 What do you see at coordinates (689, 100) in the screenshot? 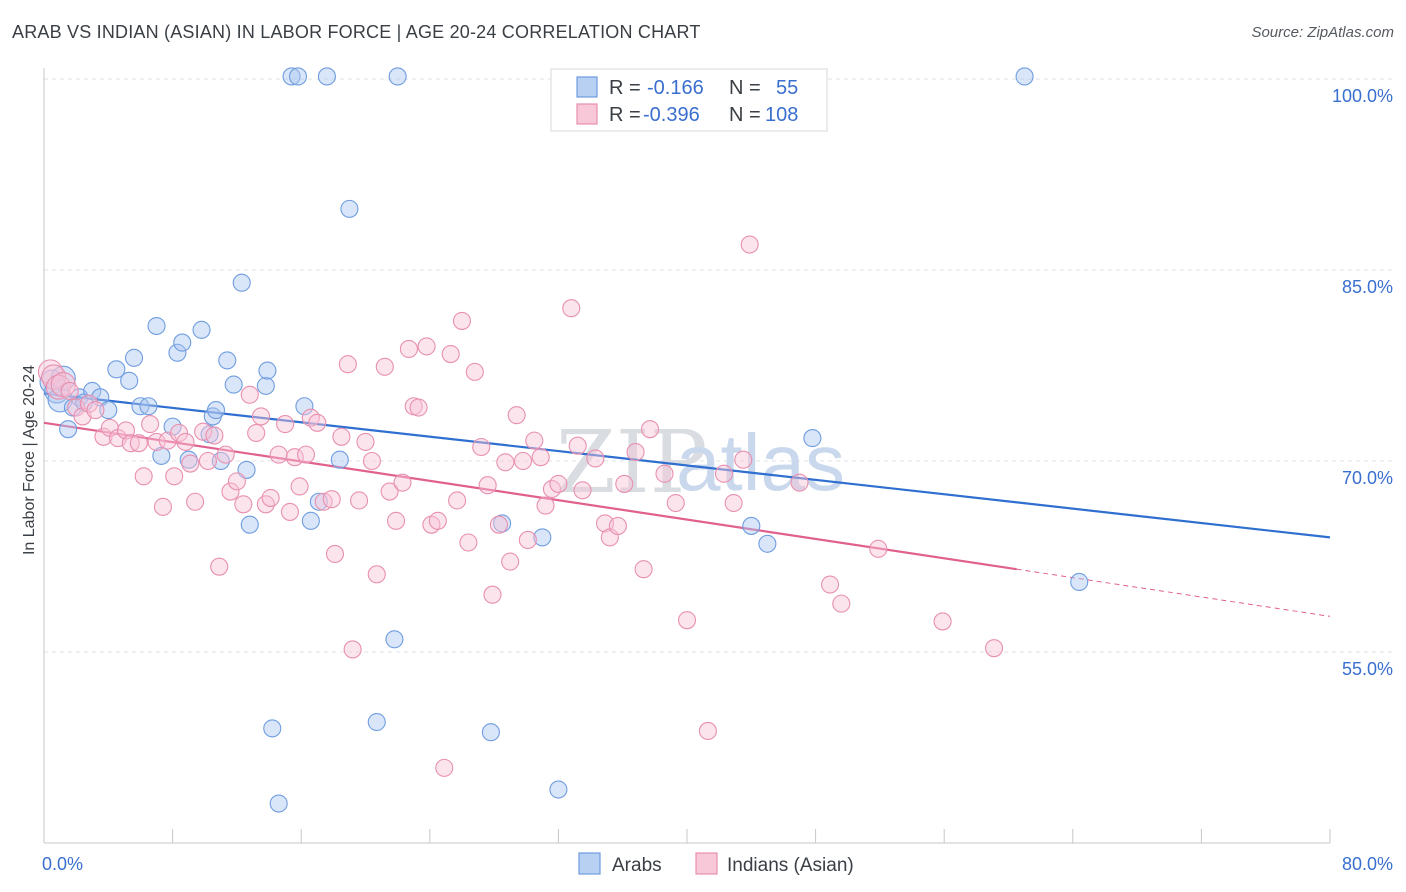
I see `stats-legend: R = -0.166 N = 55 R = -0.396 N = 108` at bounding box center [689, 100].